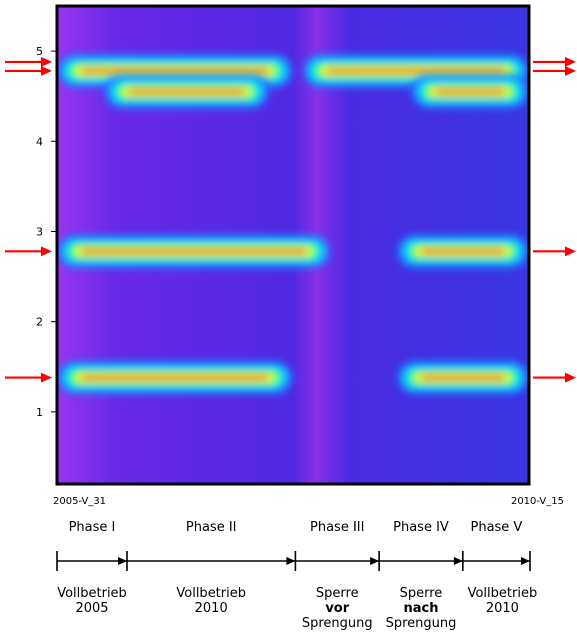 The height and width of the screenshot is (639, 577). I want to click on phase-description-line: nach, so click(420, 608).